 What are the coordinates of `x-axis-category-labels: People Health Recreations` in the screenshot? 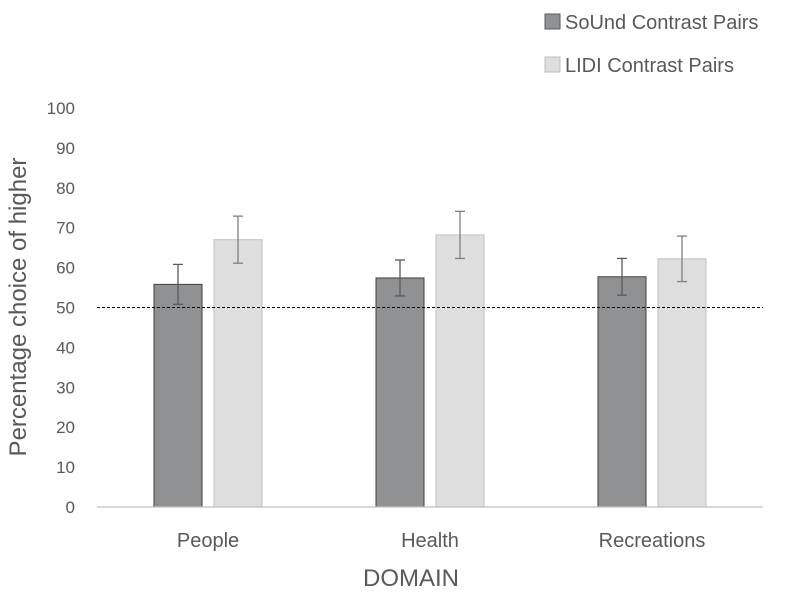 It's located at (441, 541).